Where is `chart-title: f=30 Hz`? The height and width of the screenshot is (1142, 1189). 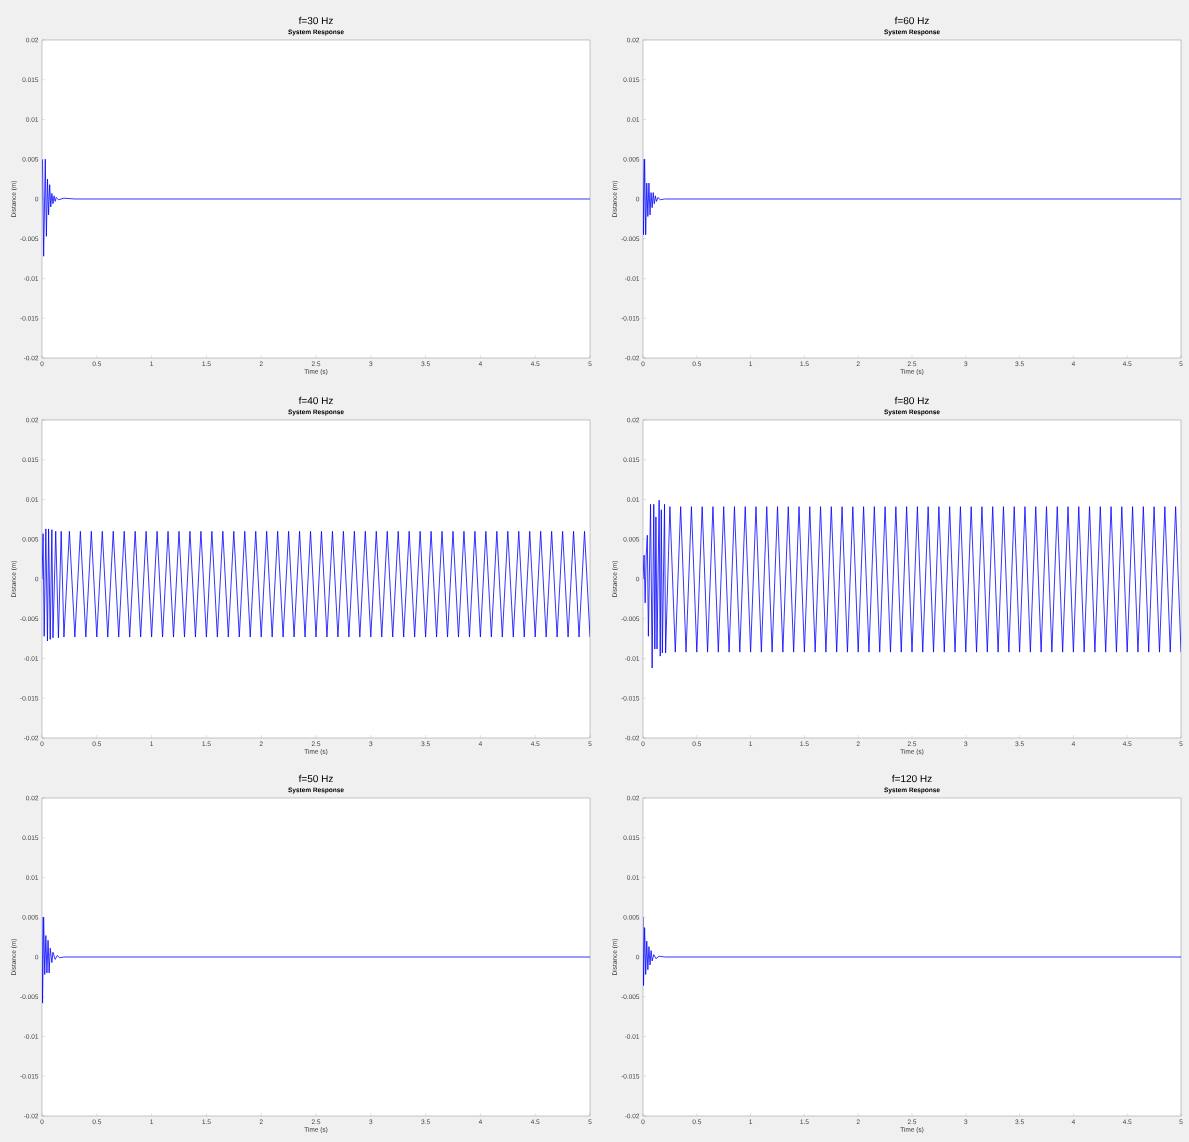 chart-title: f=30 Hz is located at coordinates (315, 20).